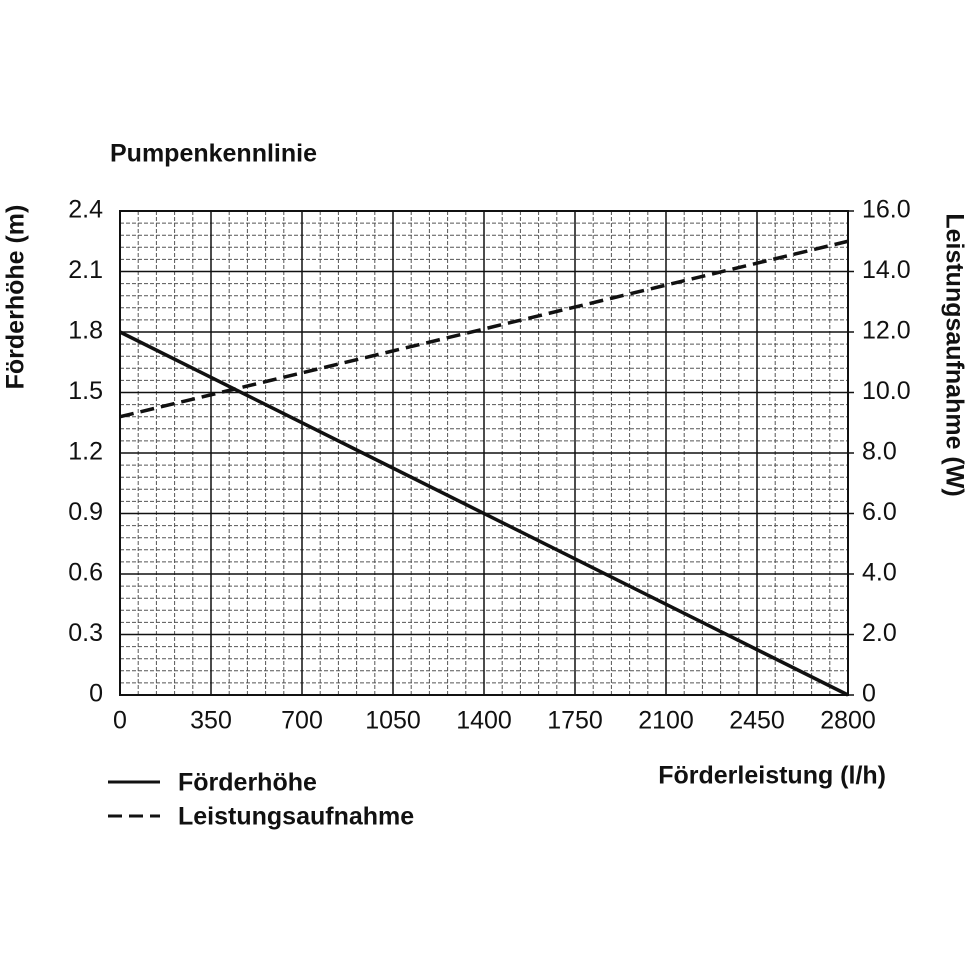 The width and height of the screenshot is (970, 971). What do you see at coordinates (213, 154) in the screenshot?
I see `chart-title: Pumpenkennlinie` at bounding box center [213, 154].